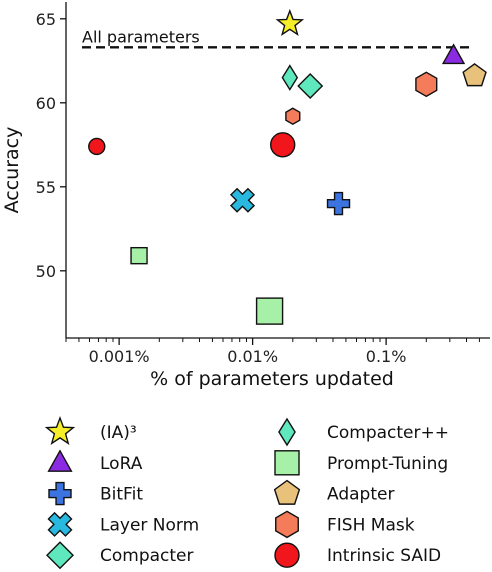  Describe the element at coordinates (149, 525) in the screenshot. I see `legend-label-layer-norm: Layer Norm` at that location.